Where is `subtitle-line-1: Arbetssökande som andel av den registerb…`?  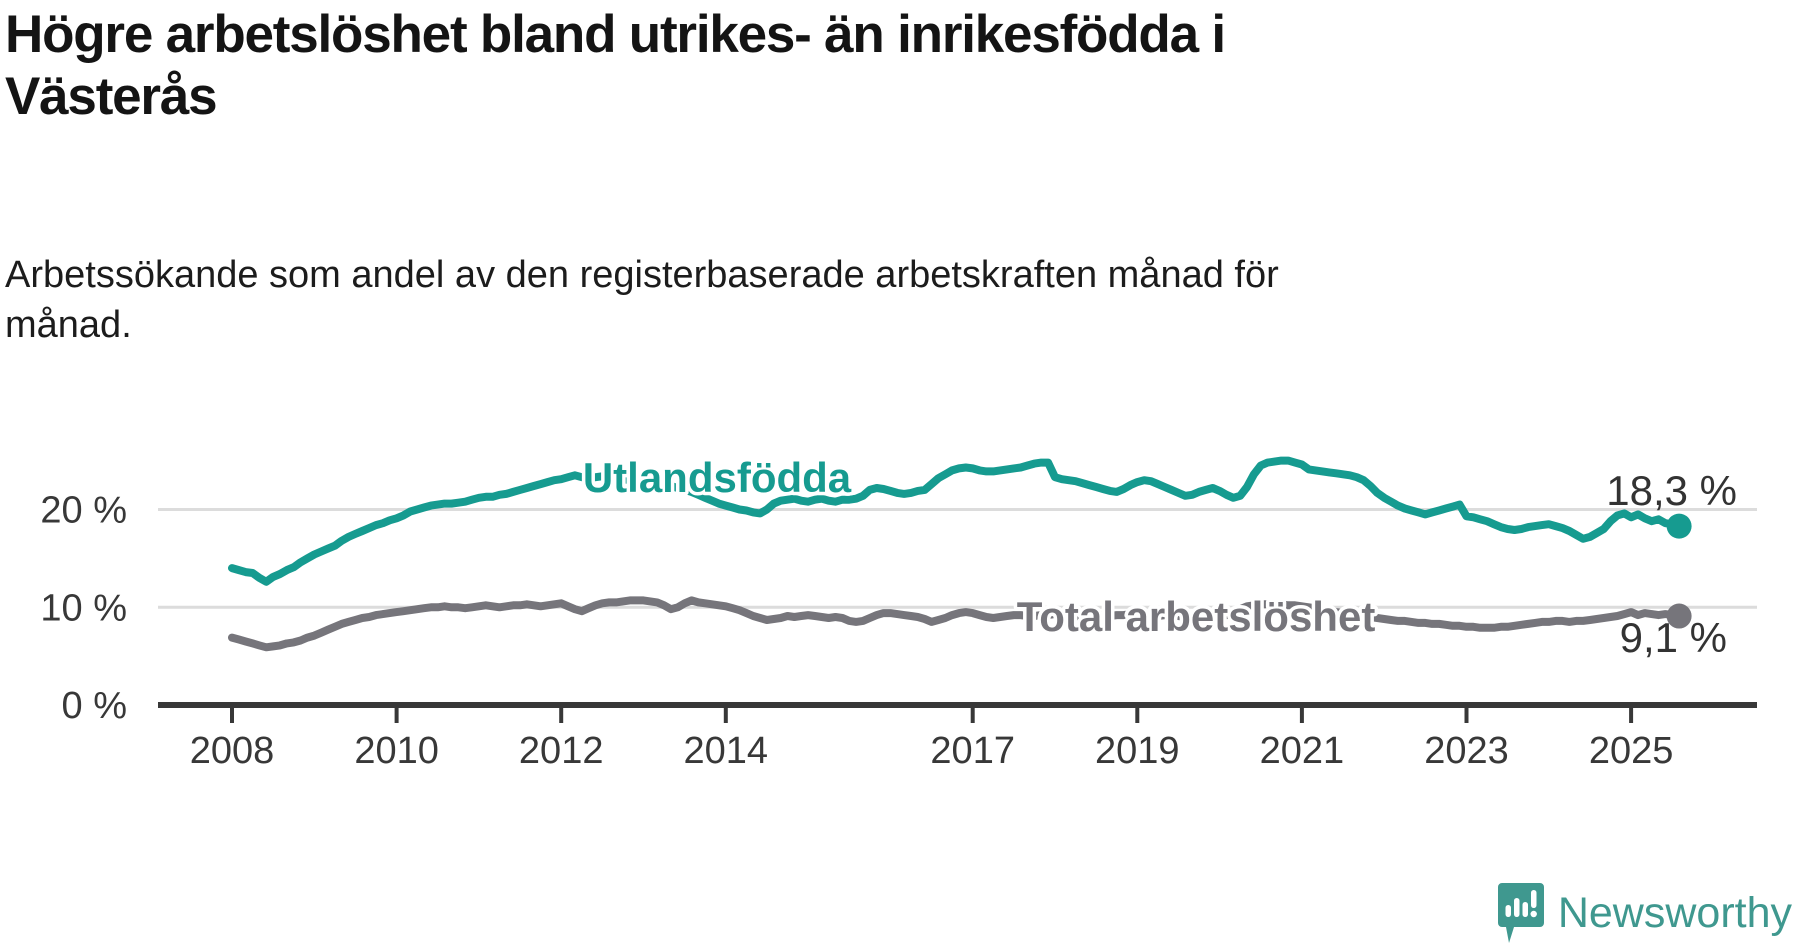 subtitle-line-1: Arbetssökande som andel av den registerb… is located at coordinates (642, 275).